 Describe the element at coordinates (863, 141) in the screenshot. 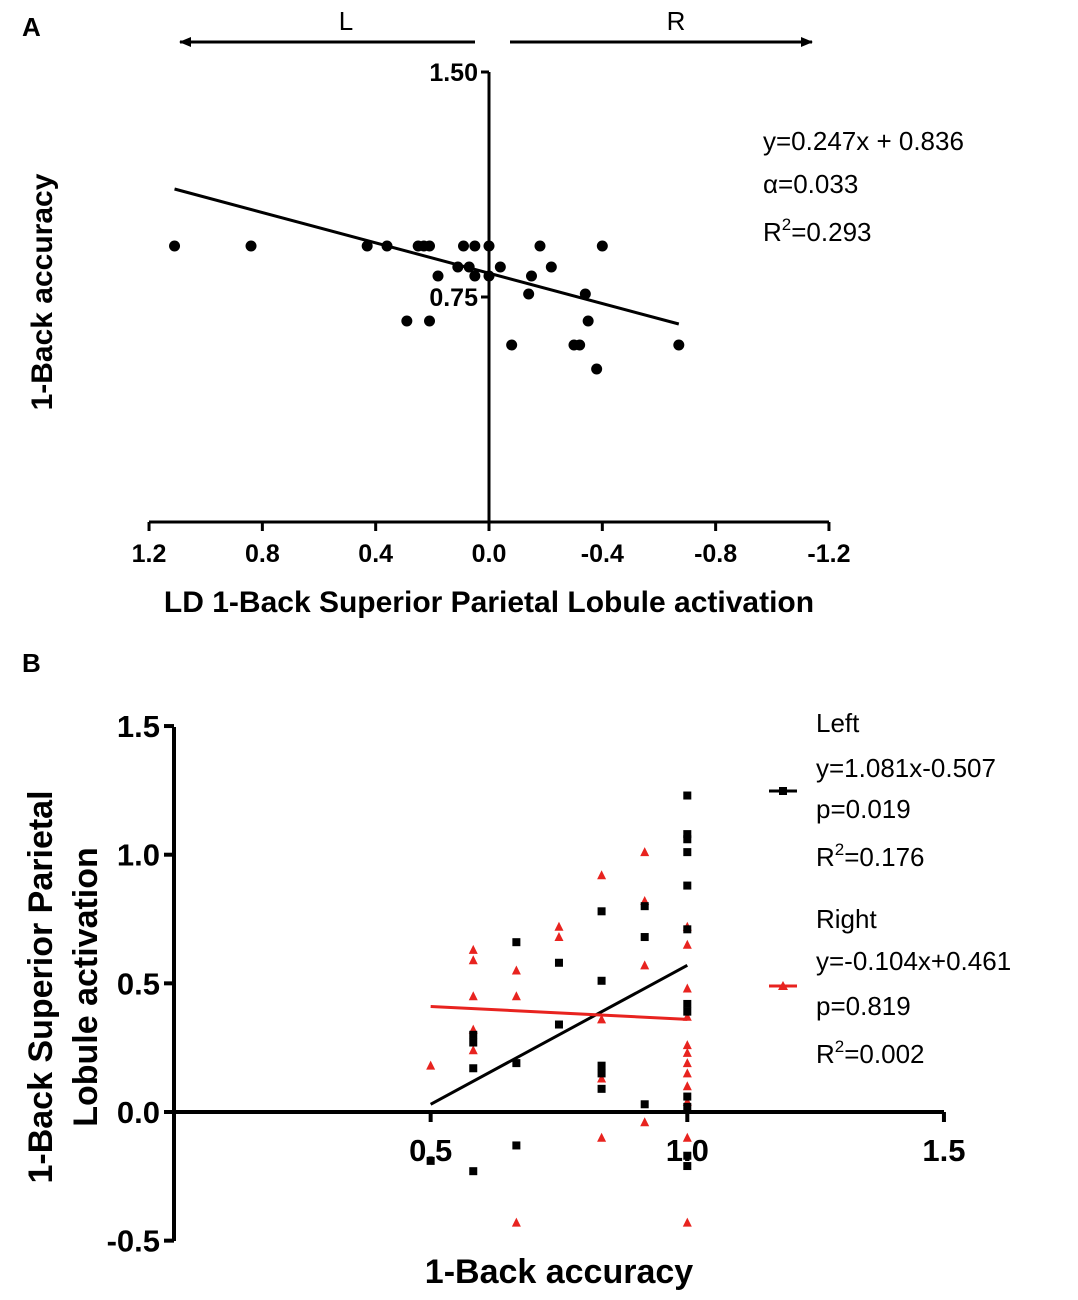

I see `a-equation: y=0.247x + 0.836` at that location.